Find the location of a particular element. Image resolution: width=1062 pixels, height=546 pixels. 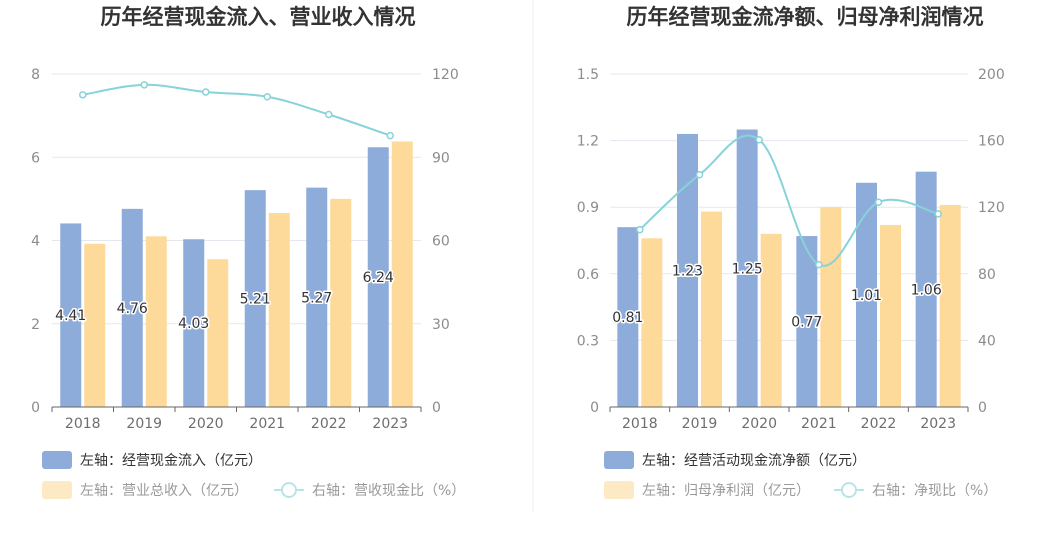

left-axis-tick-label: 4 is located at coordinates (35, 242).